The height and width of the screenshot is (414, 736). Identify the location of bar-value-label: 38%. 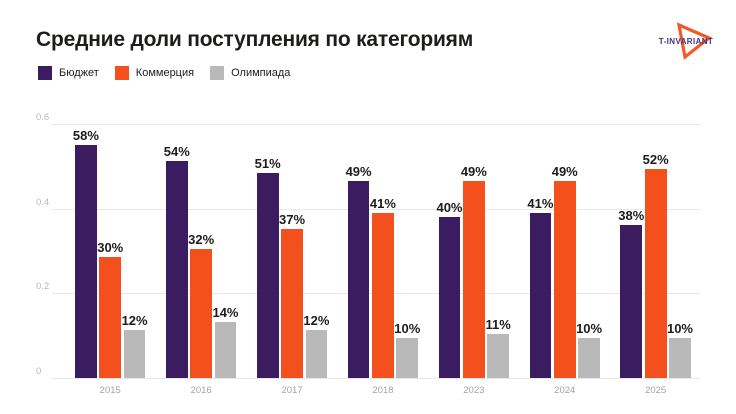
(631, 216).